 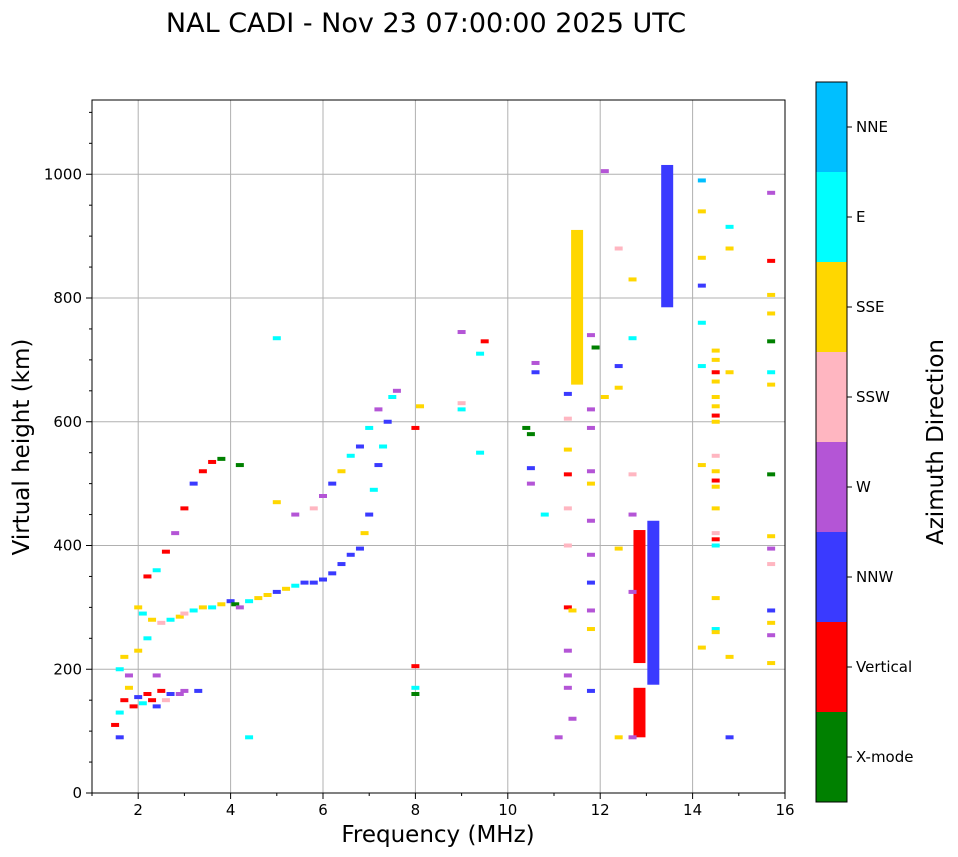 I want to click on colorbar-tick-label: Vertical, so click(x=884, y=667).